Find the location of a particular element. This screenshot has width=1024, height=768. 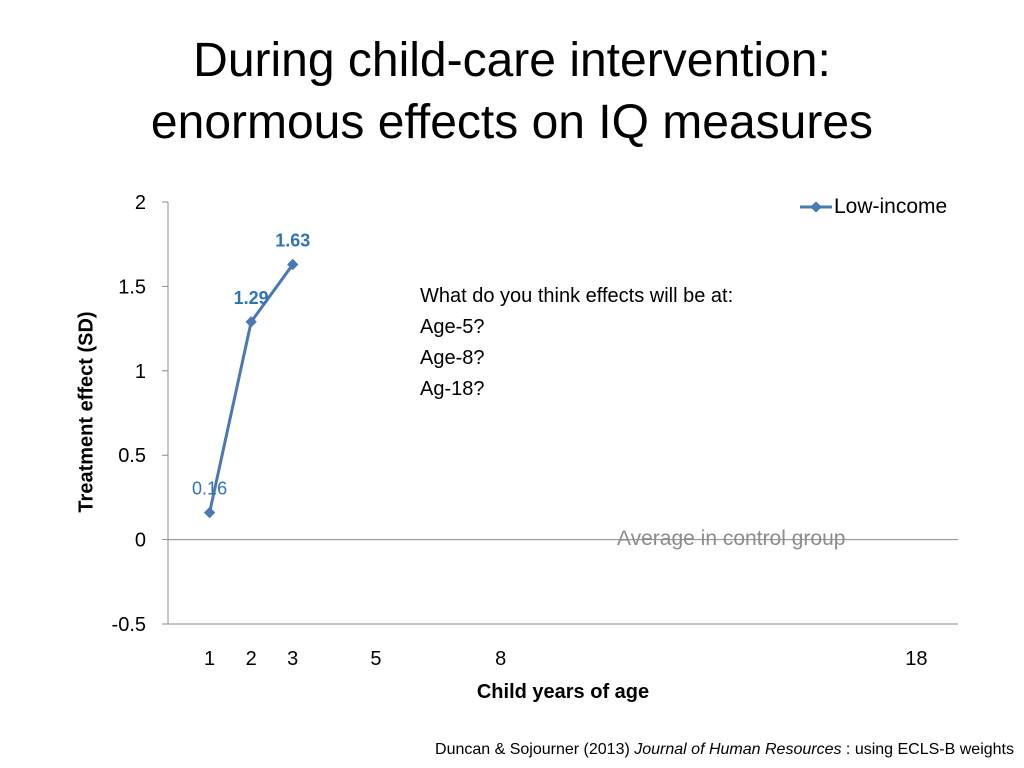

data-label: 0.16 is located at coordinates (209, 489).